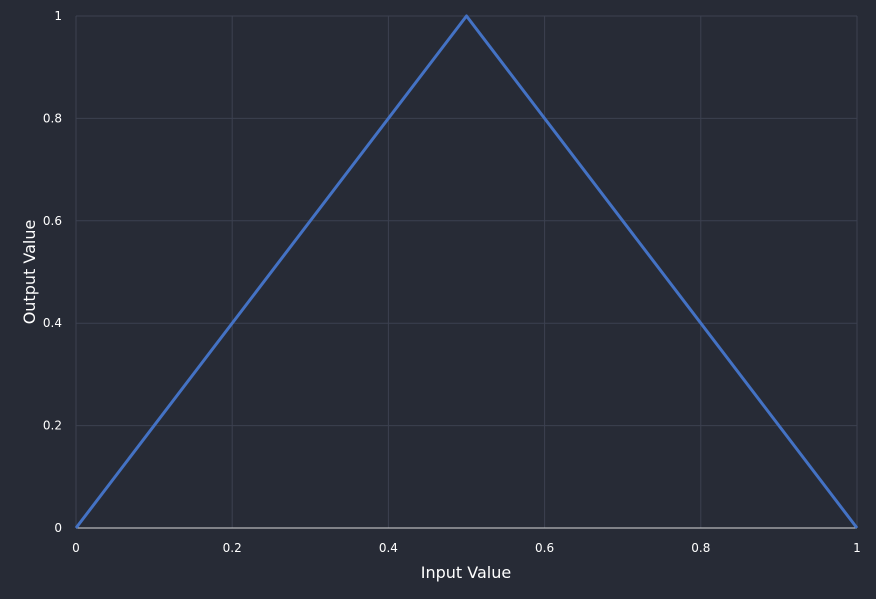 The width and height of the screenshot is (876, 599). I want to click on y-tick-label: 0.2, so click(52, 426).